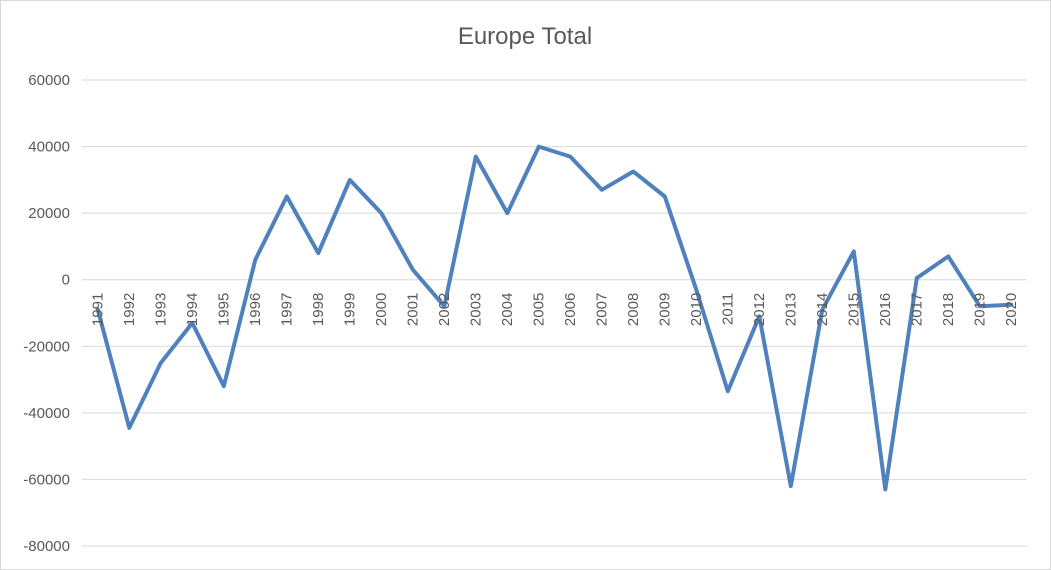  What do you see at coordinates (49, 80) in the screenshot?
I see `y-tick-label: 60000` at bounding box center [49, 80].